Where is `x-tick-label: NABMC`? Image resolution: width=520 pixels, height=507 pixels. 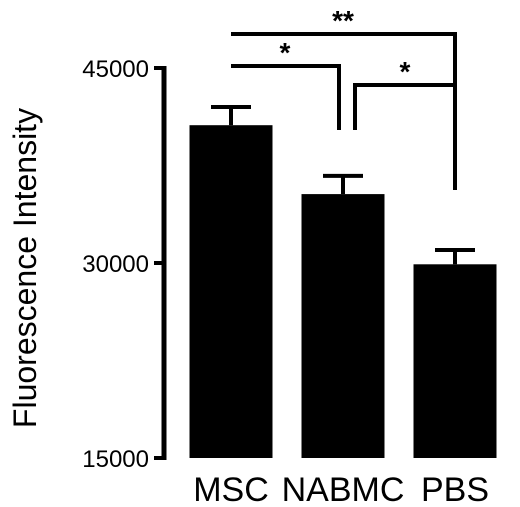
x-tick-label: NABMC is located at coordinates (343, 489).